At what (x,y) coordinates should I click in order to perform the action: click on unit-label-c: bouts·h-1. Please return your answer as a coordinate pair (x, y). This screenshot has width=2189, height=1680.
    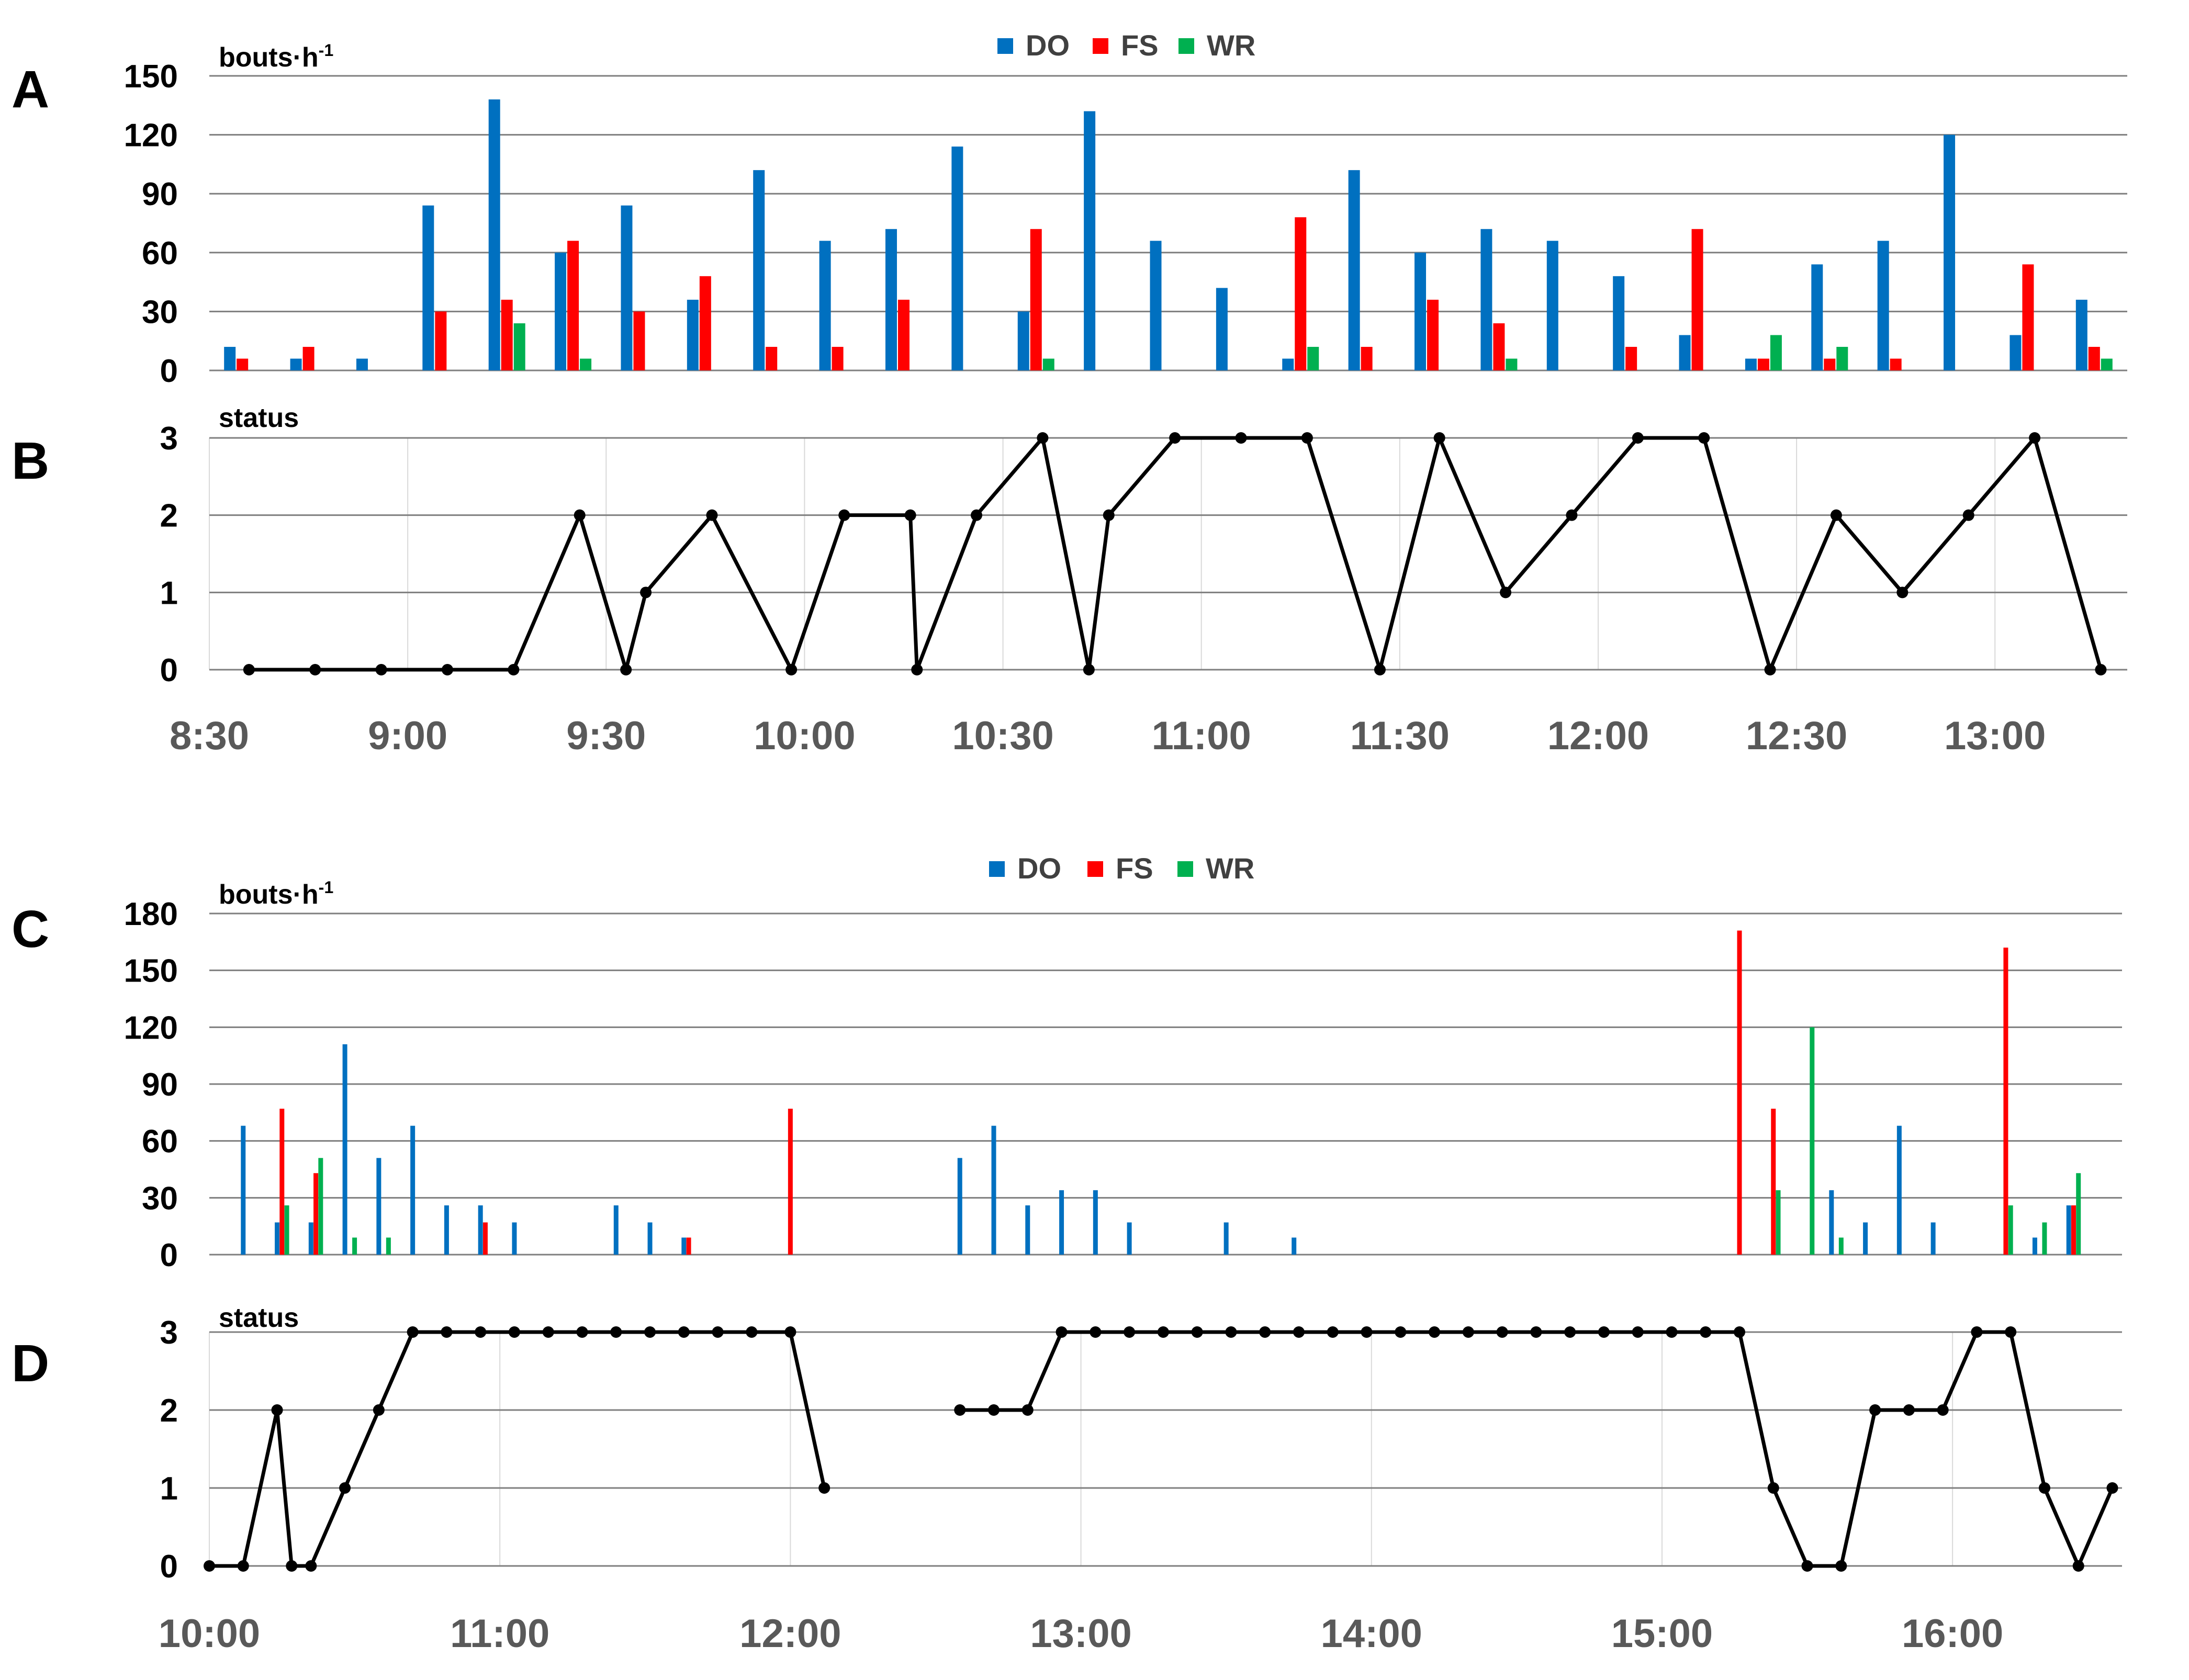
    Looking at the image, I should click on (276, 894).